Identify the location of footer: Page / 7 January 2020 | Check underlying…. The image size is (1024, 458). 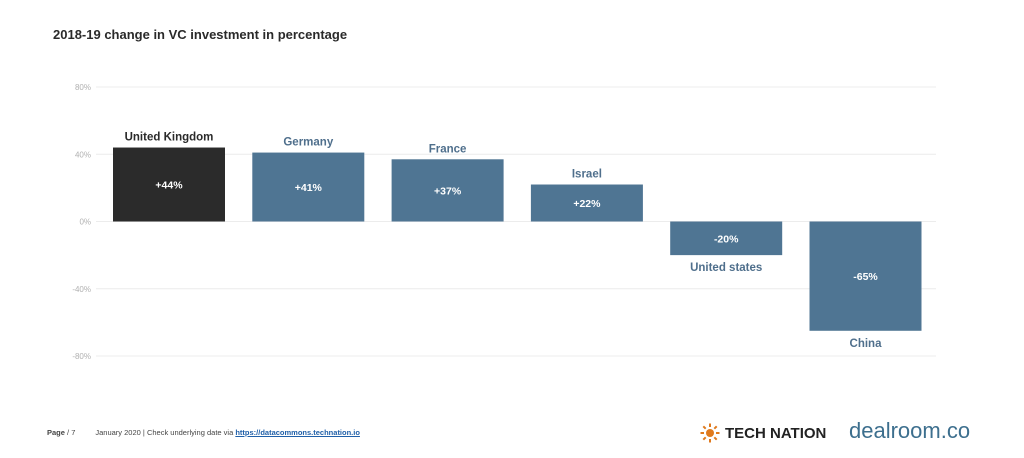
(203, 432).